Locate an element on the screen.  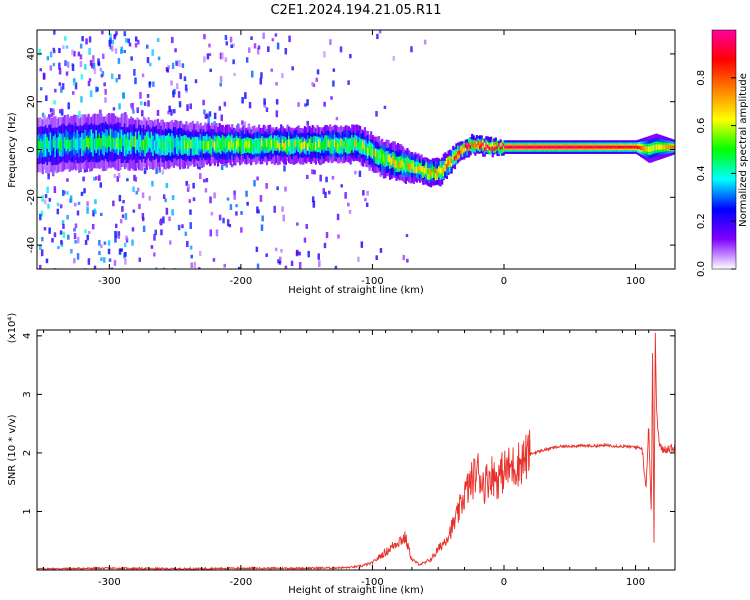
snr-x-tick-label: -300 is located at coordinates (109, 582).